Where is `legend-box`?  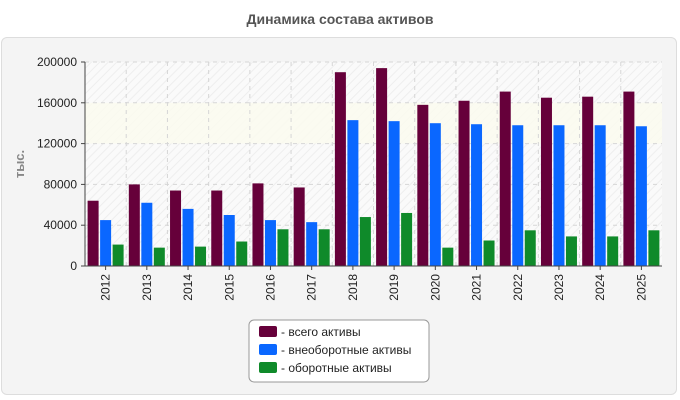
legend-box is located at coordinates (339, 351).